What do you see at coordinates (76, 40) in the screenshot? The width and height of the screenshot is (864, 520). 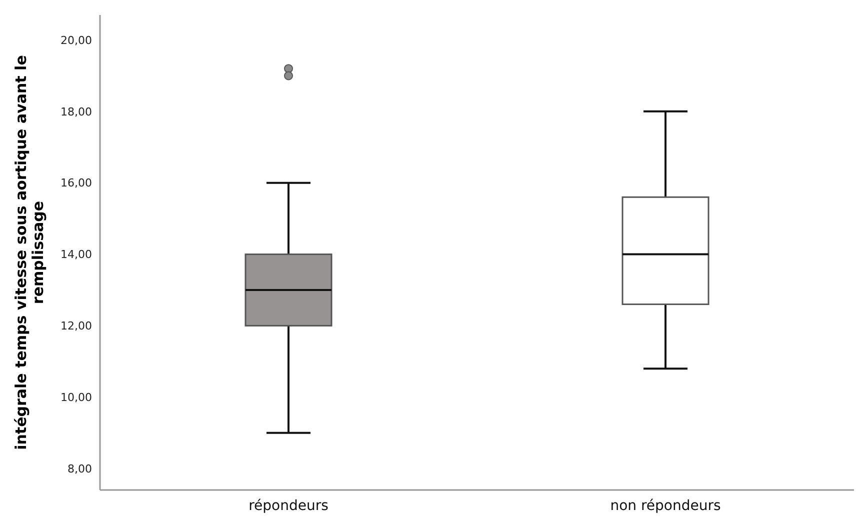 I see `y-tick-label: 20,00` at bounding box center [76, 40].